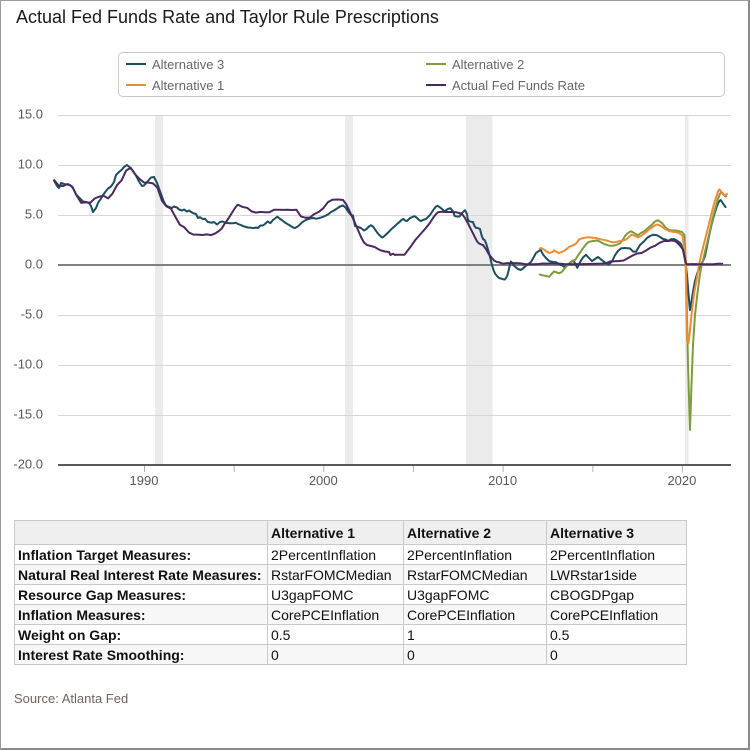 The width and height of the screenshot is (750, 751). What do you see at coordinates (34, 214) in the screenshot?
I see `svg-text: 5.0` at bounding box center [34, 214].